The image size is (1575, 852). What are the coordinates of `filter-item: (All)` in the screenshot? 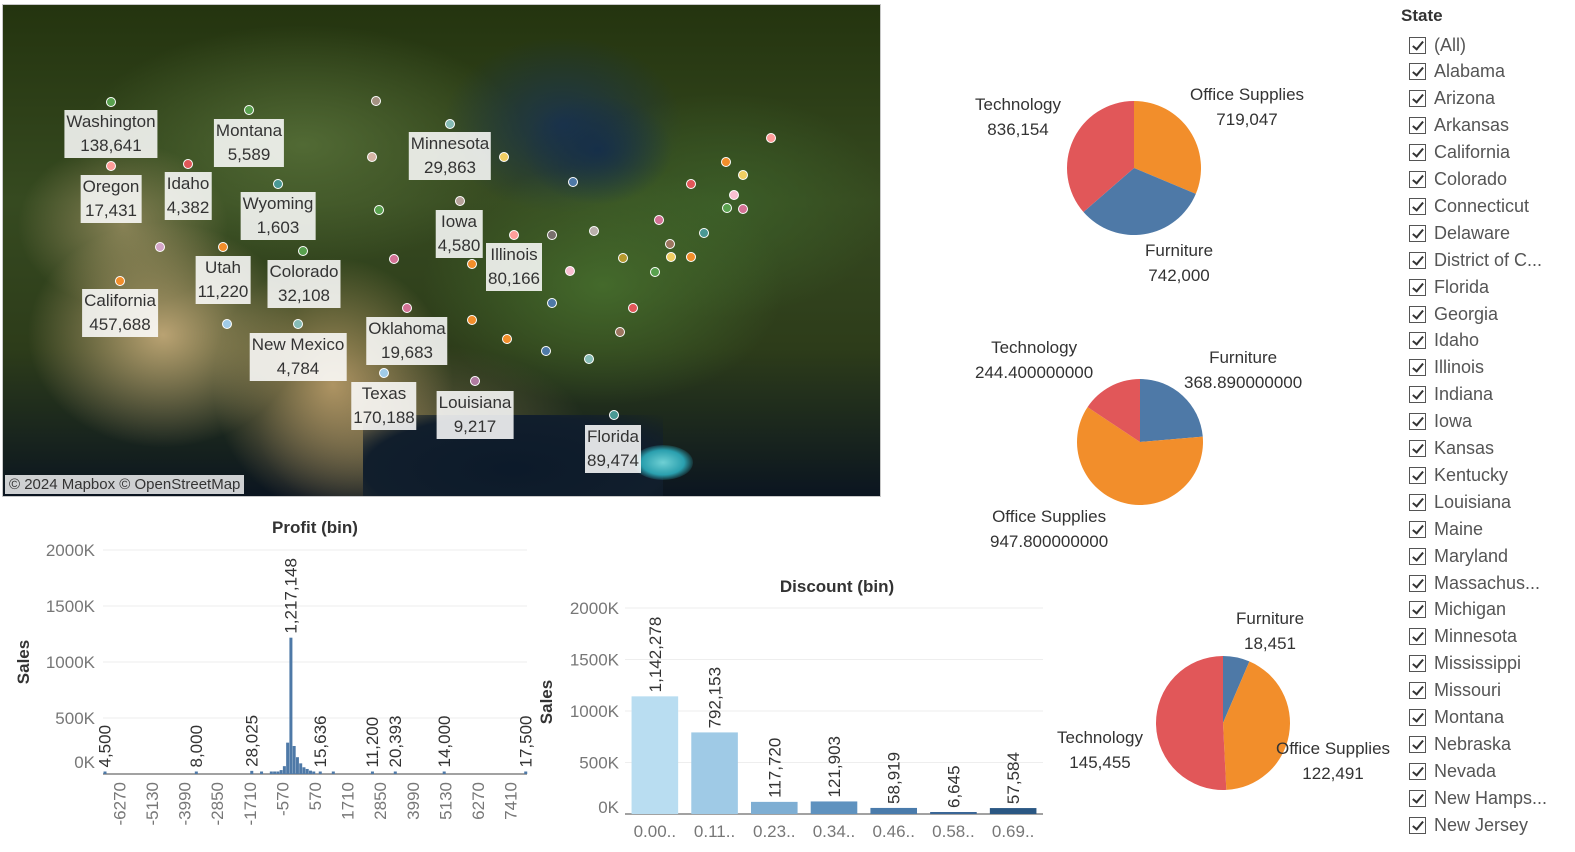 It's located at (1437, 45).